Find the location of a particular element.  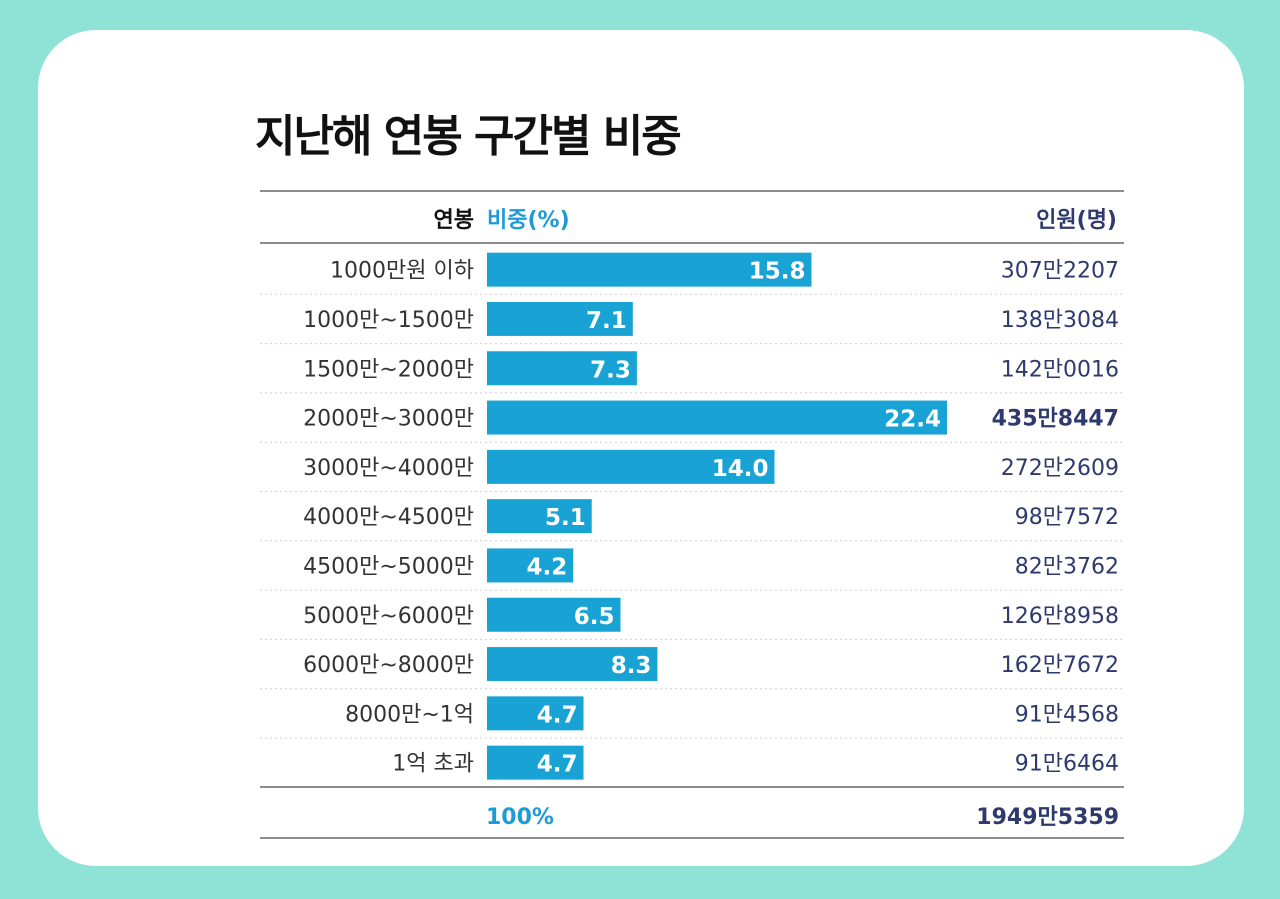

category-label: 1억 초과 is located at coordinates (433, 764).